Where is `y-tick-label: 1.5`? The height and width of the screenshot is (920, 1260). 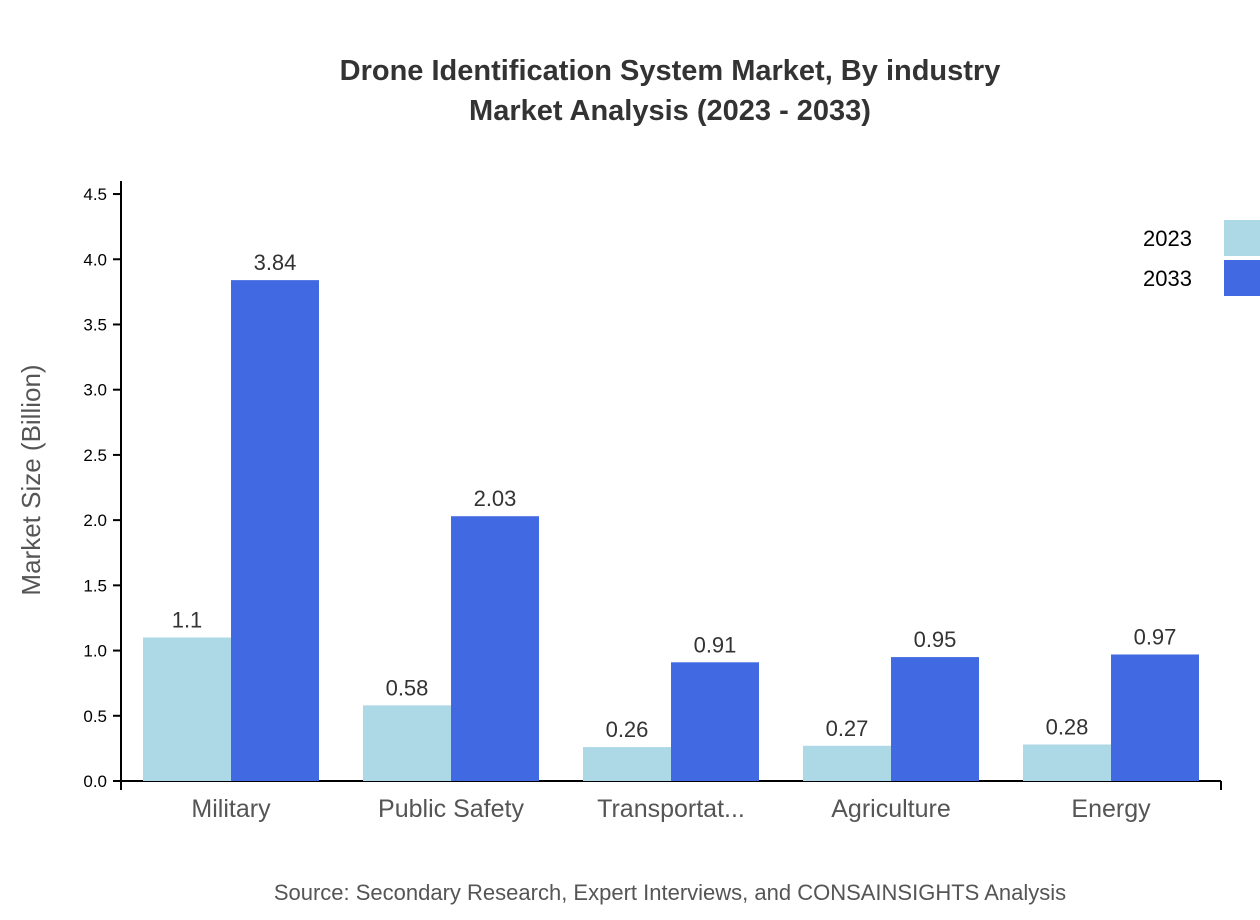
y-tick-label: 1.5 is located at coordinates (95, 585).